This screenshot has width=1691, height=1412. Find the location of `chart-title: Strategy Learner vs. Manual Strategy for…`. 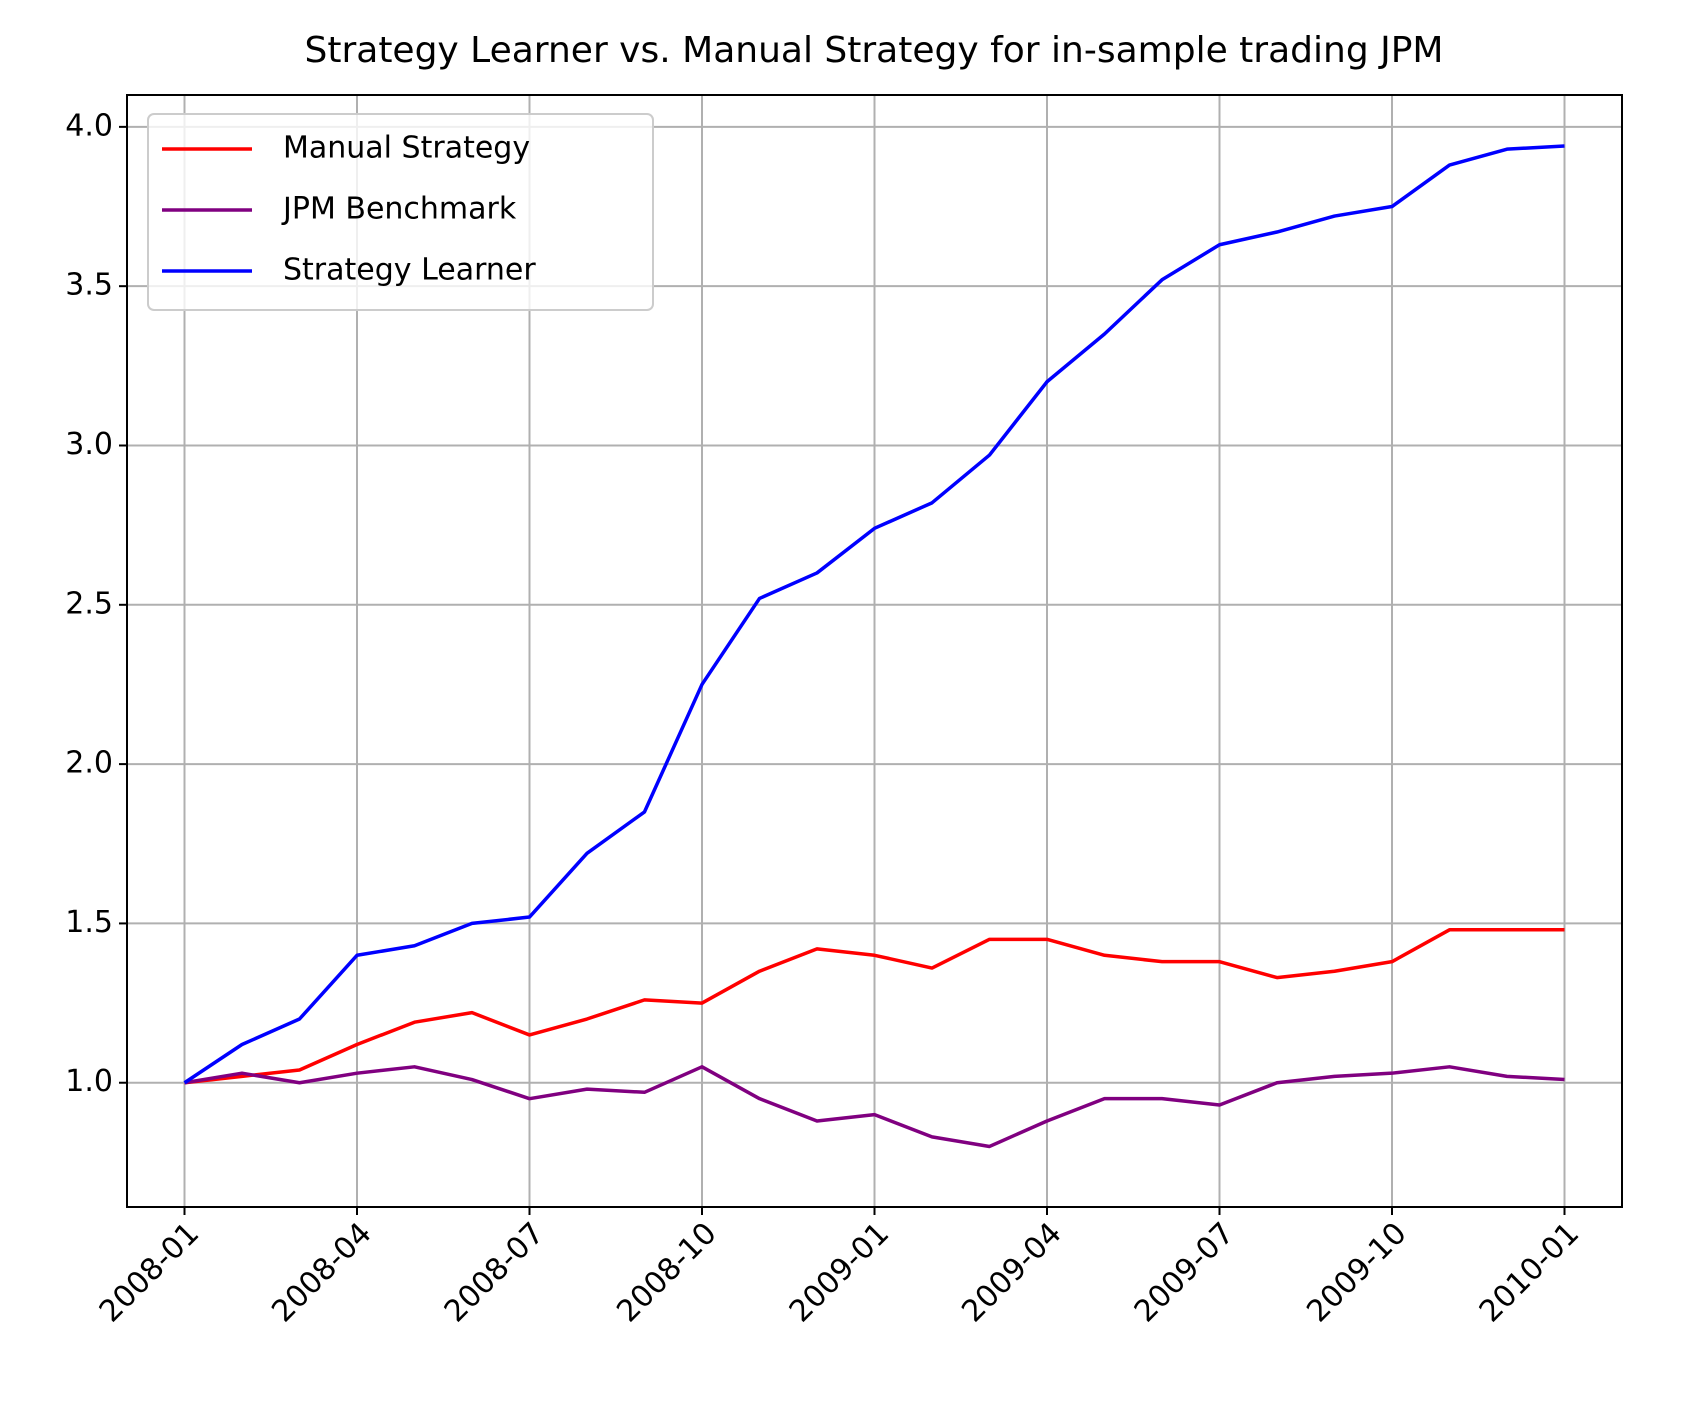

chart-title: Strategy Learner vs. Manual Strategy for… is located at coordinates (873, 50).